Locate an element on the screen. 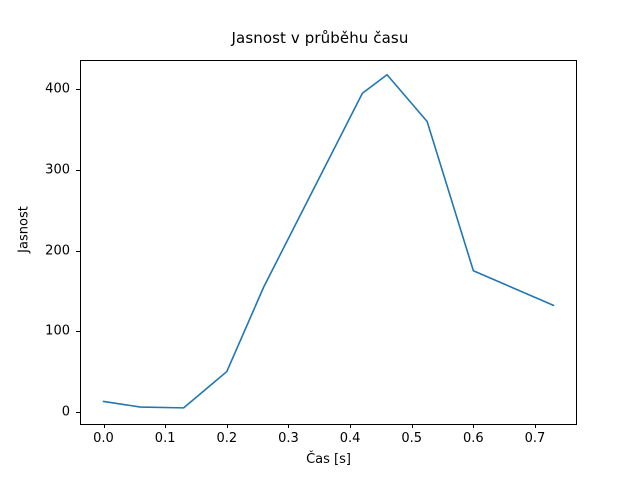  x-tick-label: 0.6 is located at coordinates (473, 438).